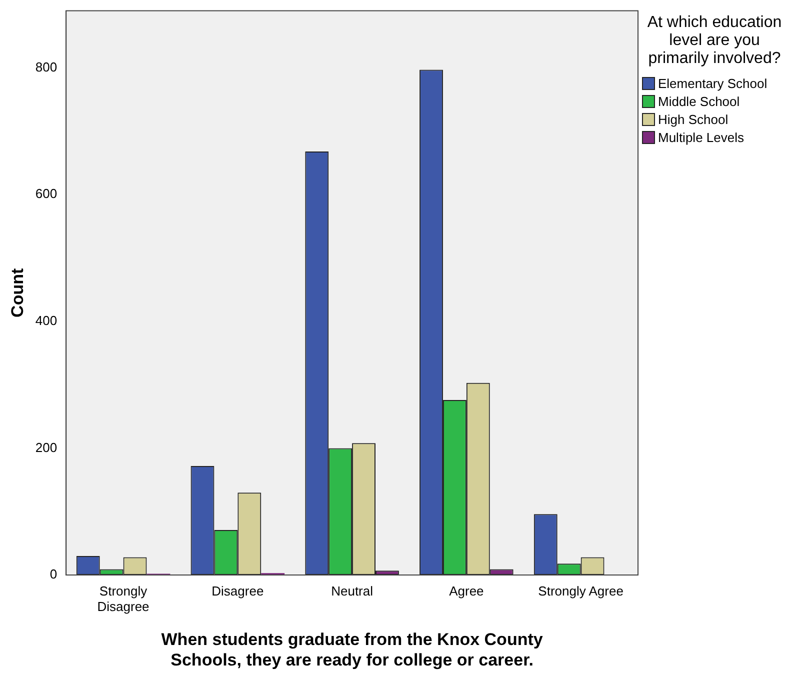  What do you see at coordinates (46, 66) in the screenshot?
I see `y-tick-label: 800` at bounding box center [46, 66].